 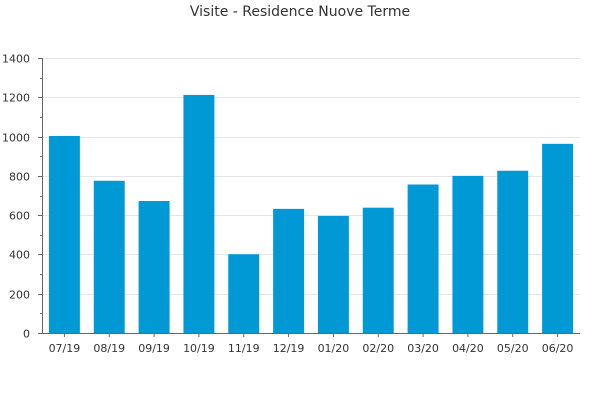 I want to click on y-tick-label: 200, so click(x=19, y=295).